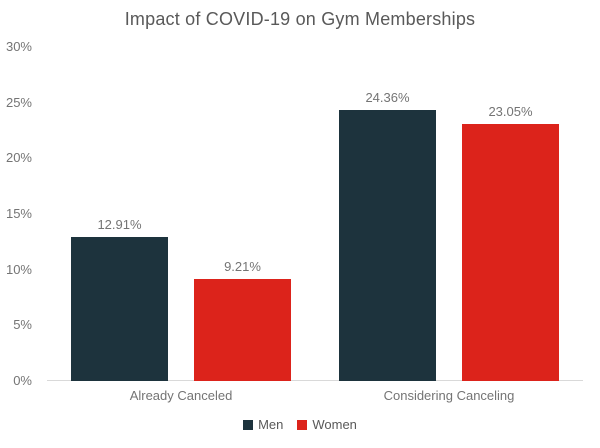  I want to click on y-axis: 0% 5% 10% 15% 20% 25% 30%, so click(16, 213).